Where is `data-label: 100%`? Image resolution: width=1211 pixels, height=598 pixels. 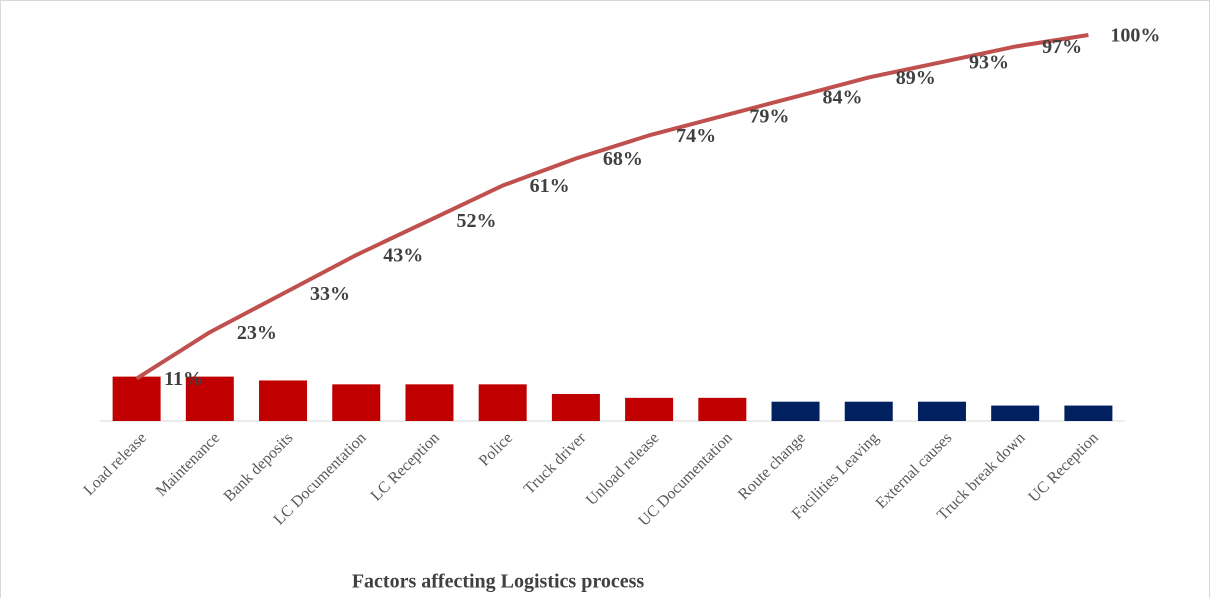
data-label: 100% is located at coordinates (1135, 36).